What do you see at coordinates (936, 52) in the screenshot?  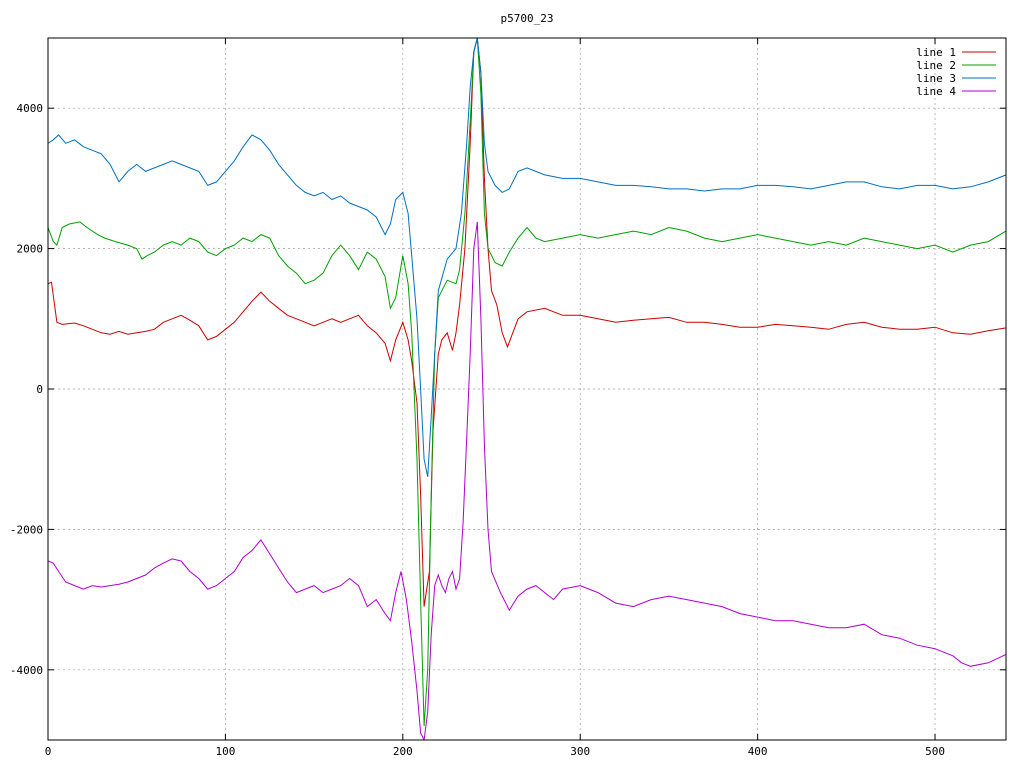 I see `legend-label-1: line 1` at bounding box center [936, 52].